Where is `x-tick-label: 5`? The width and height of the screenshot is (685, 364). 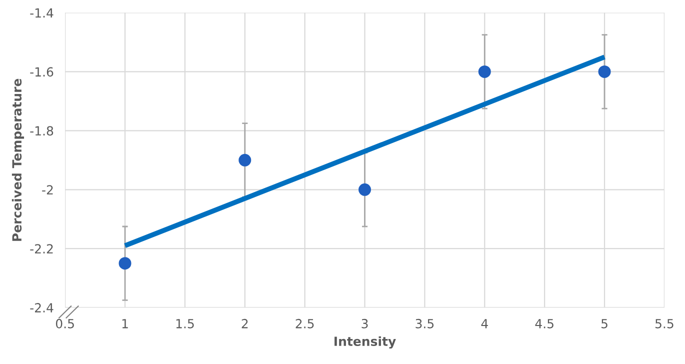
x-tick-label: 5 is located at coordinates (605, 323).